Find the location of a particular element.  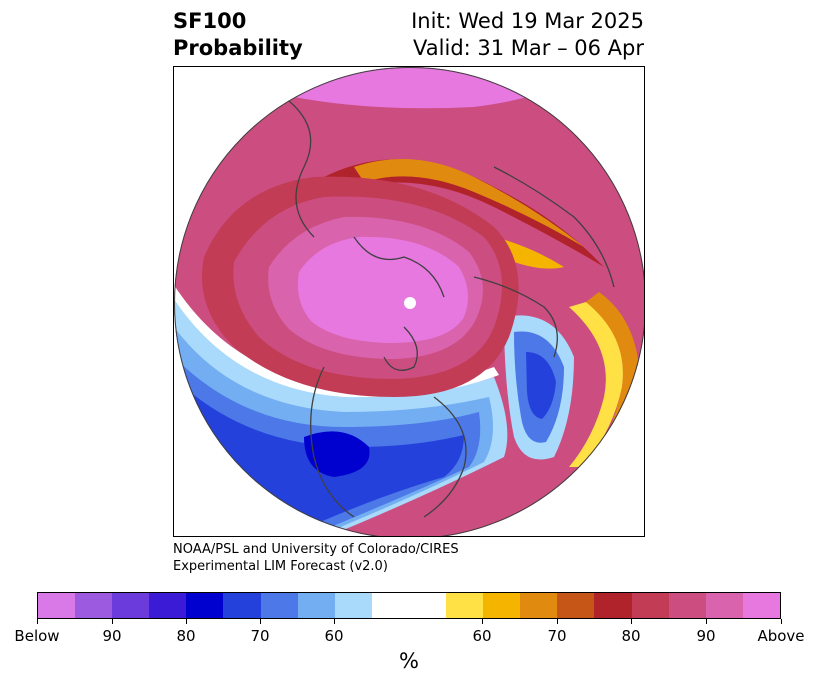

map-title: SF100 Probability is located at coordinates (238, 35).